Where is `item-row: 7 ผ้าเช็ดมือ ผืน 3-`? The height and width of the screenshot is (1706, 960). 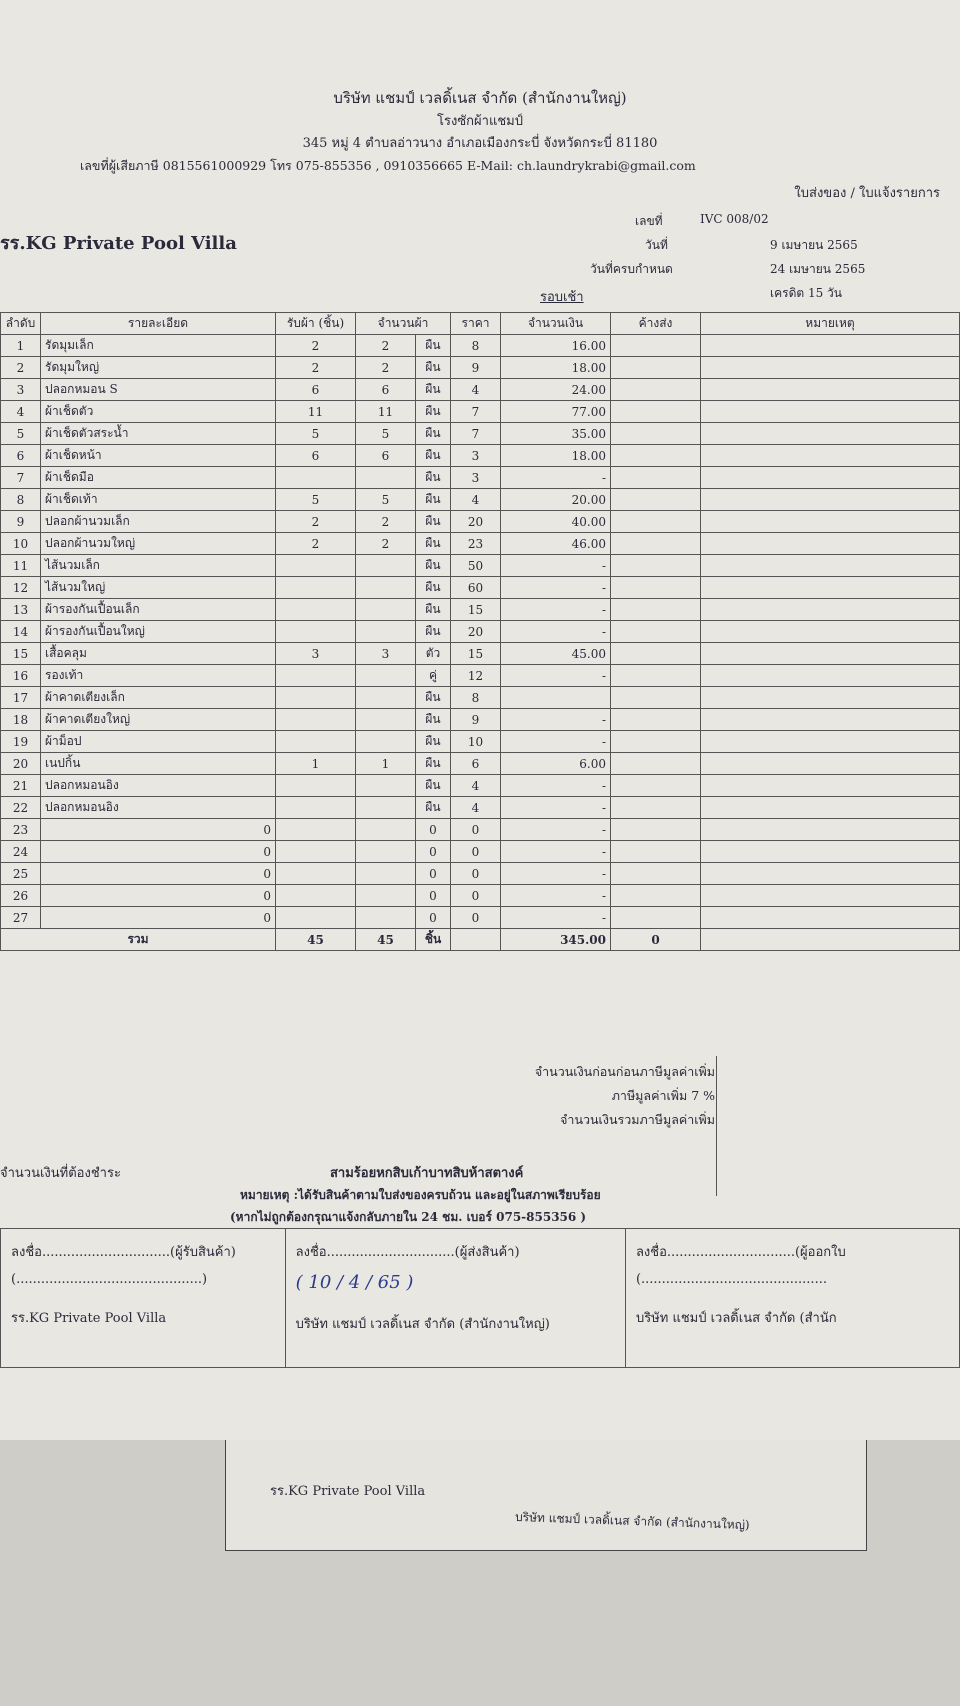
item-row: 7 ผ้าเช็ดมือ ผืน 3- is located at coordinates (480, 477).